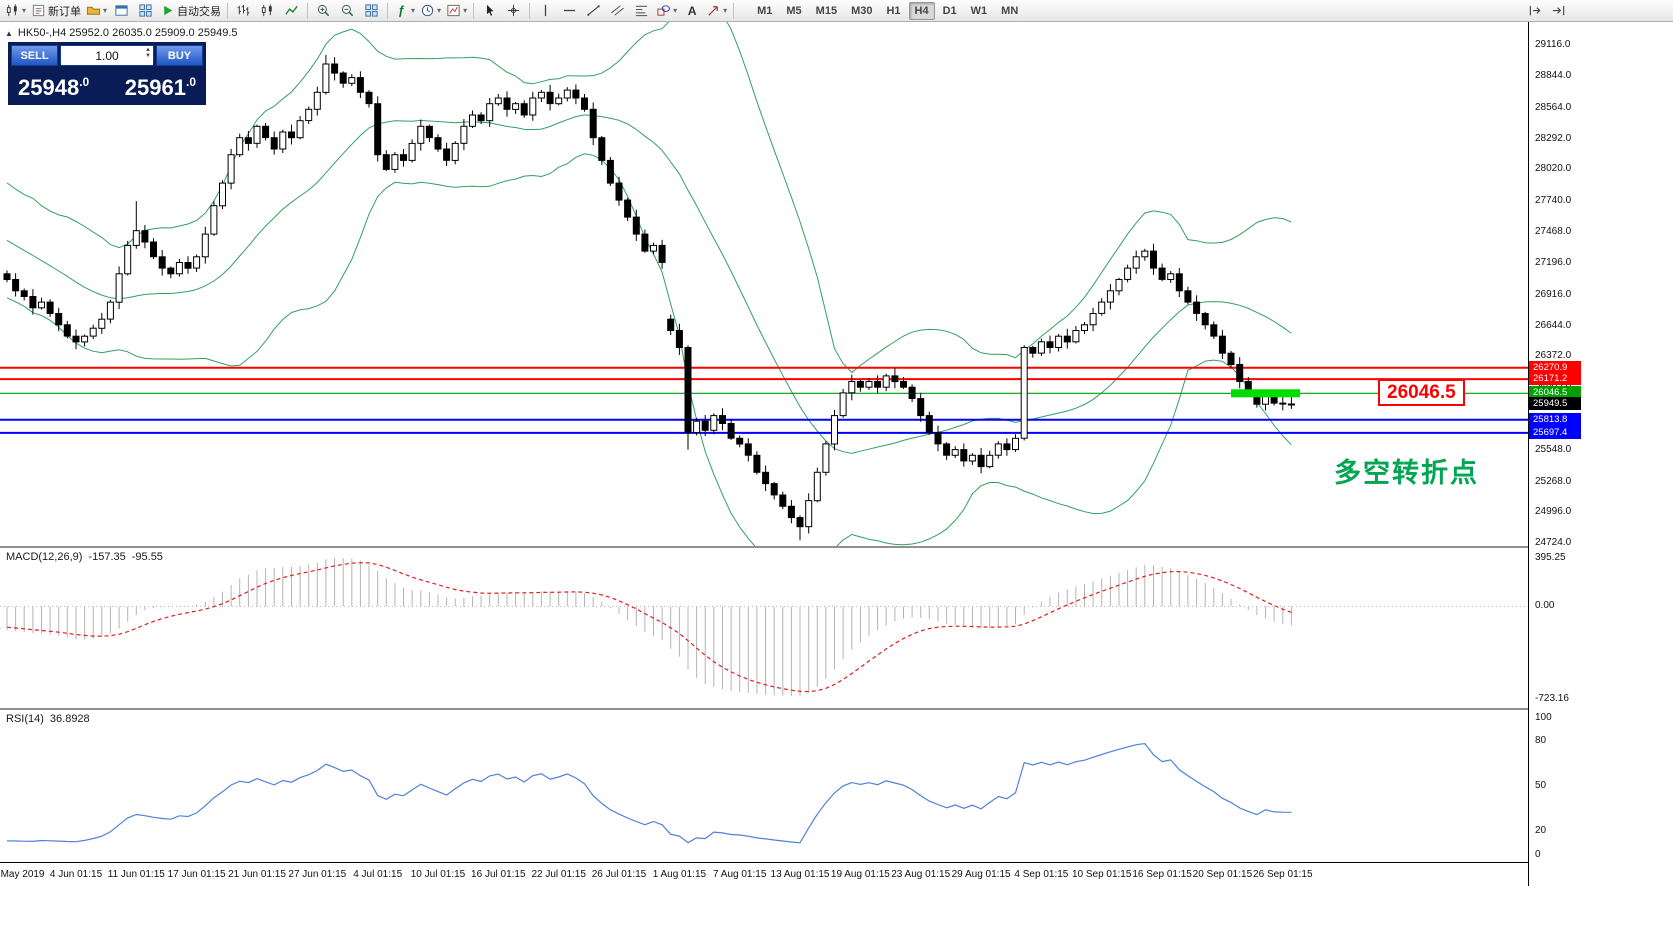  I want to click on cursor-button, so click(489, 10).